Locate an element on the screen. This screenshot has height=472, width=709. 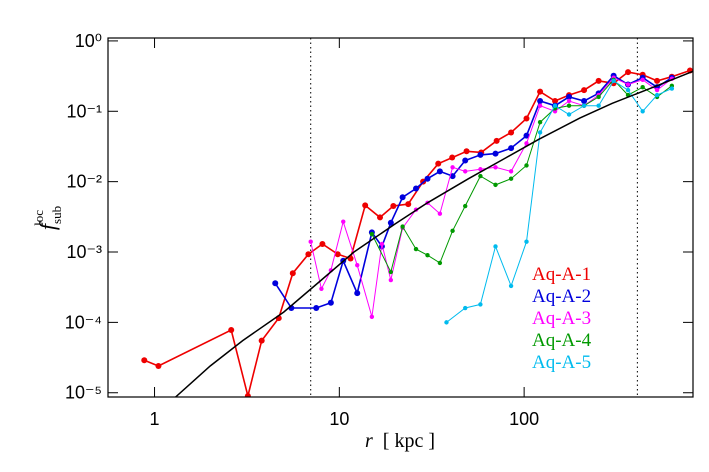
y-tick-label: 10⁻⁴ is located at coordinates (83, 322).